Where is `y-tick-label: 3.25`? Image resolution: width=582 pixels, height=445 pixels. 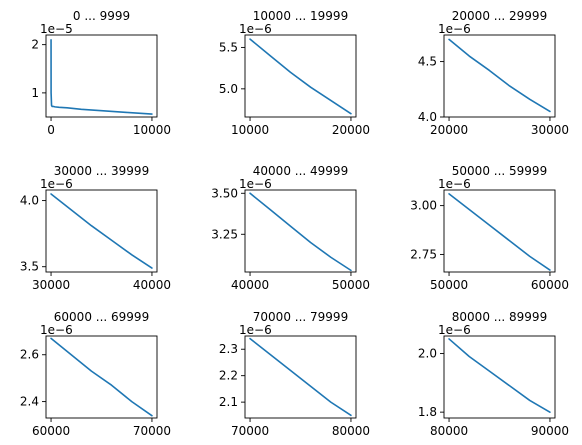 y-tick-label: 3.25 is located at coordinates (224, 234).